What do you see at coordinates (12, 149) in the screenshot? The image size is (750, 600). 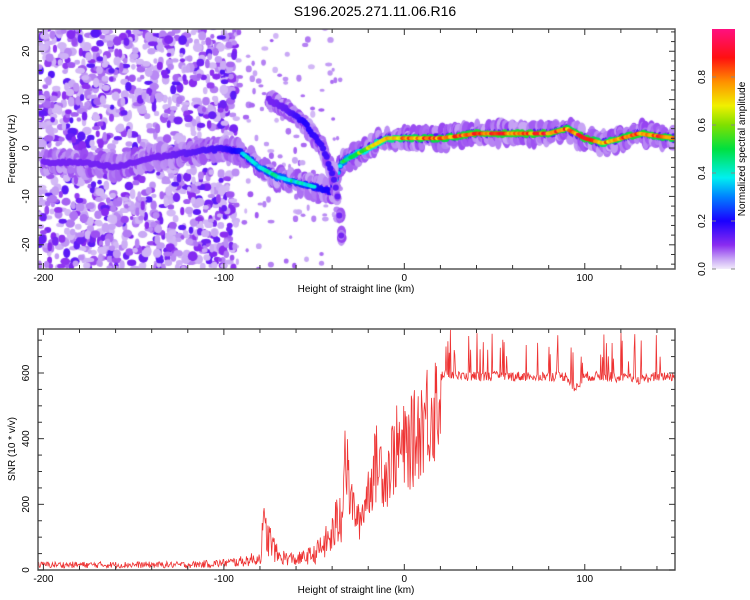 I see `spectrogram-y-label: Frequency (Hz)` at bounding box center [12, 149].